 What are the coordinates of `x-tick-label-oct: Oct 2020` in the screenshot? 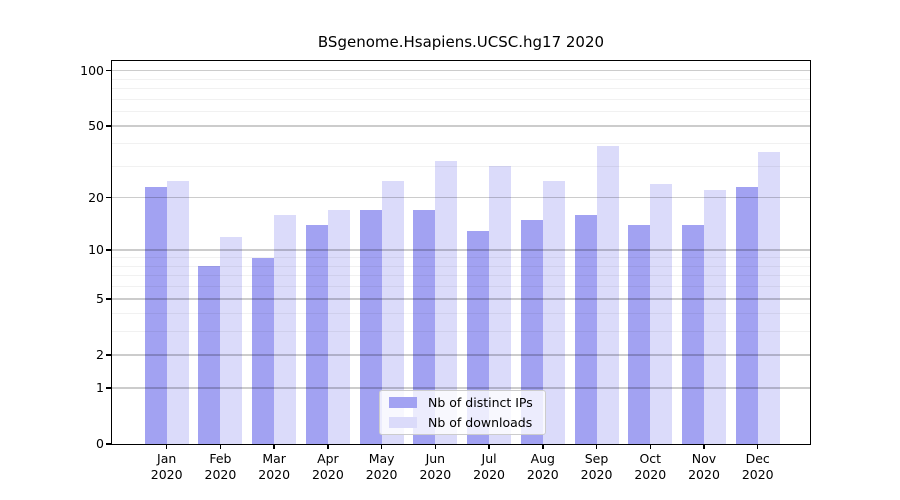 It's located at (650, 466).